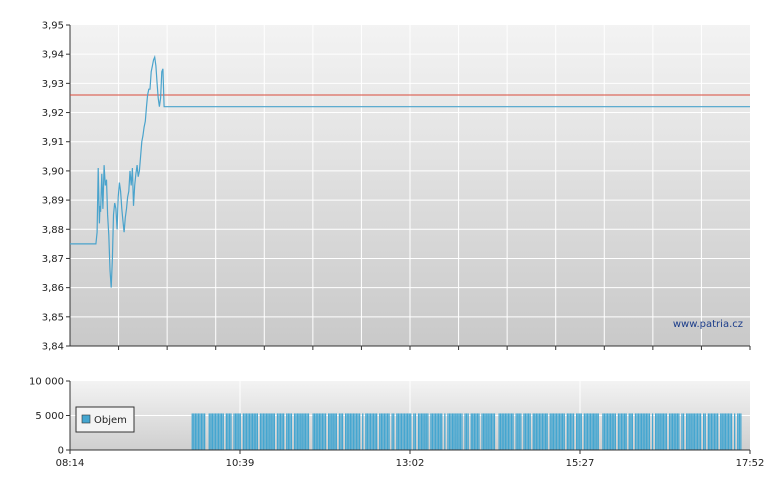 The image size is (780, 494). I want to click on watermark: www.patria.cz, so click(708, 324).